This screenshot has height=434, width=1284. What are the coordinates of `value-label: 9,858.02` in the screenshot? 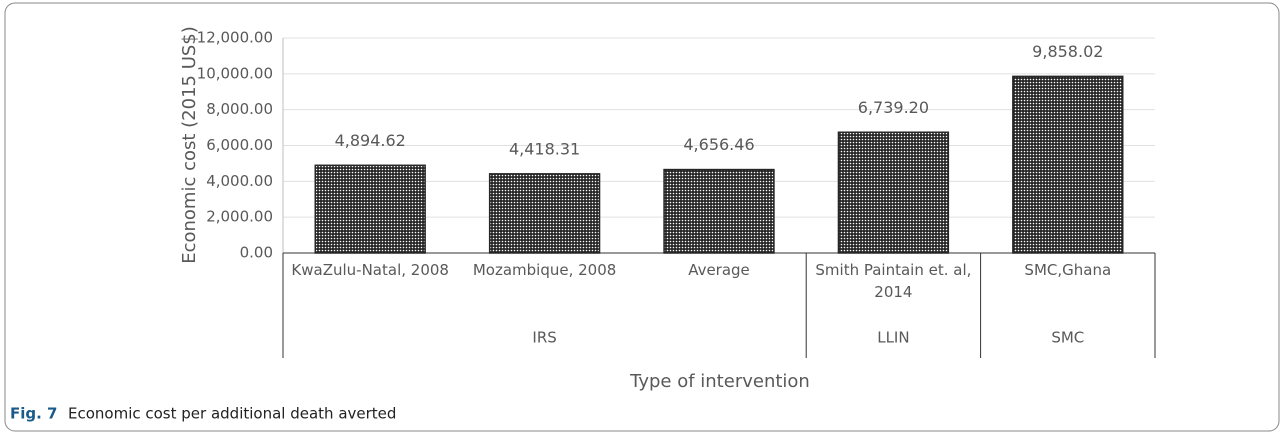 It's located at (1067, 51).